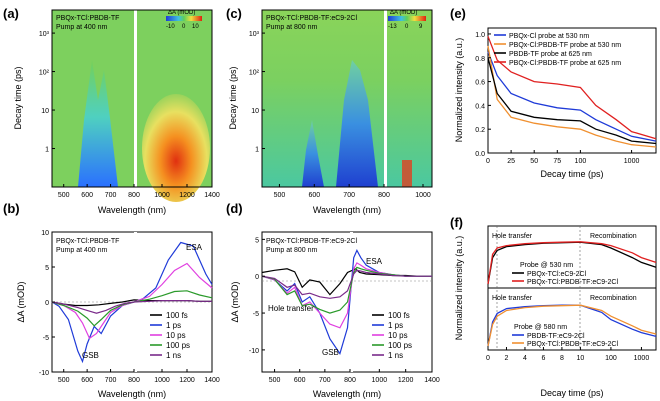 This screenshot has height=401, width=660. Describe the element at coordinates (311, 18) in the screenshot. I see `heatmap-c-annotation-1: PBQx-TCl:PBDB-TF:eC9-2Cl` at that location.